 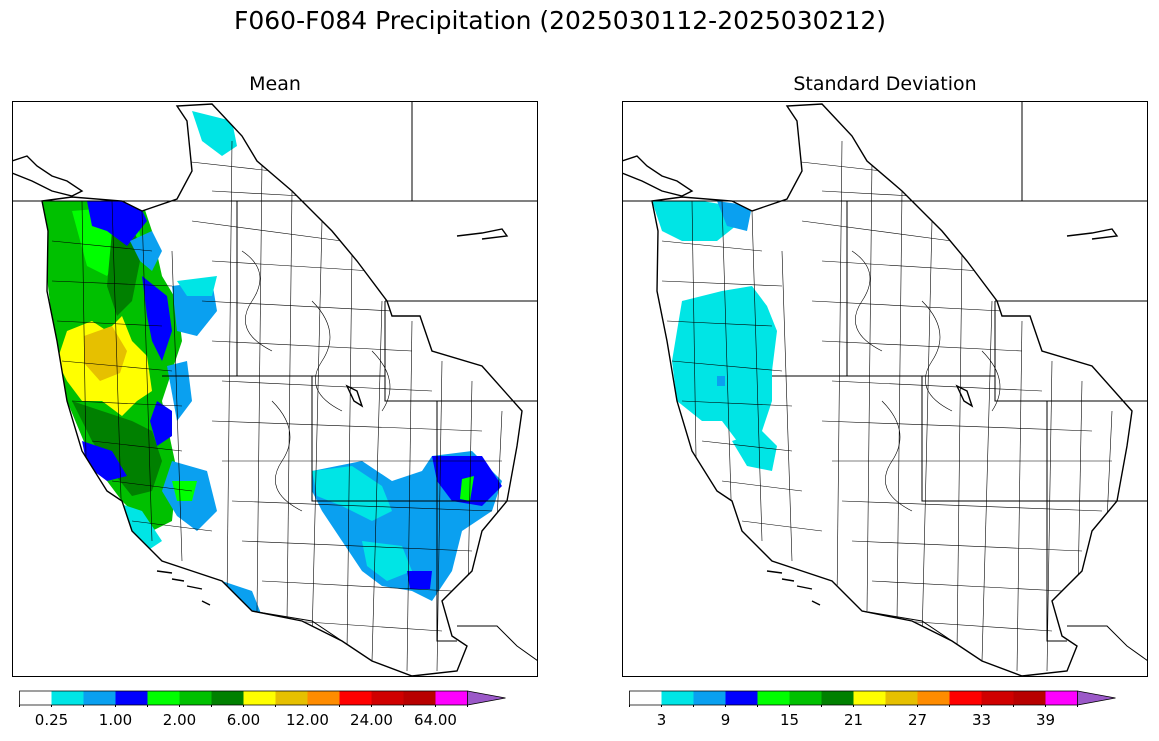 What do you see at coordinates (725, 720) in the screenshot?
I see `stddev-colorbar-tick-label: 9` at bounding box center [725, 720].